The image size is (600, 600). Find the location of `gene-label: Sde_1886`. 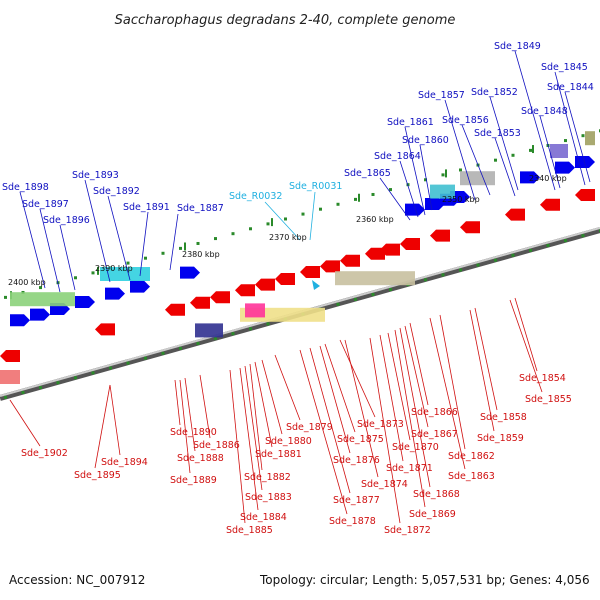

gene-label: Sde_1886 is located at coordinates (216, 445).